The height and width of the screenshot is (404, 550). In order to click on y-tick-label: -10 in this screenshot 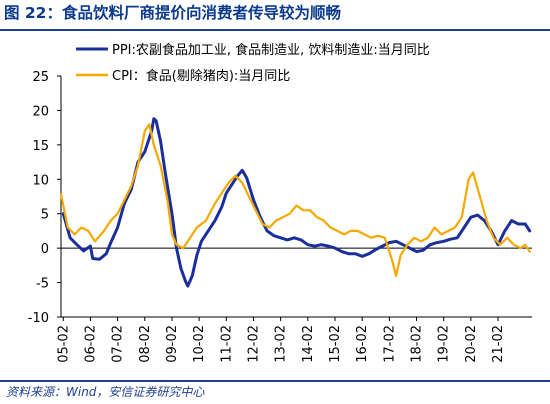, I will do `click(38, 318)`.